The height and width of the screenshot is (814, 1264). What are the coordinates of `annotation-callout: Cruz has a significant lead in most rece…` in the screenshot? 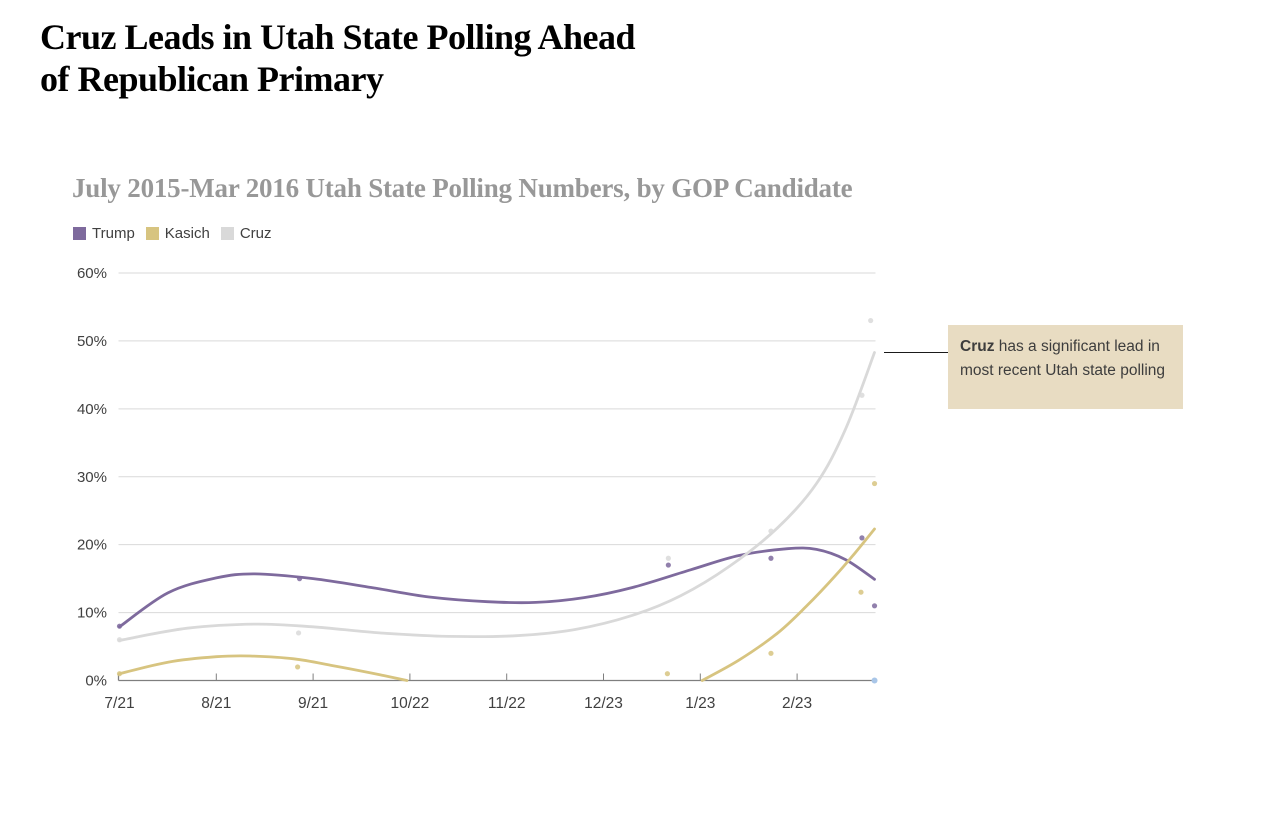 It's located at (1065, 367).